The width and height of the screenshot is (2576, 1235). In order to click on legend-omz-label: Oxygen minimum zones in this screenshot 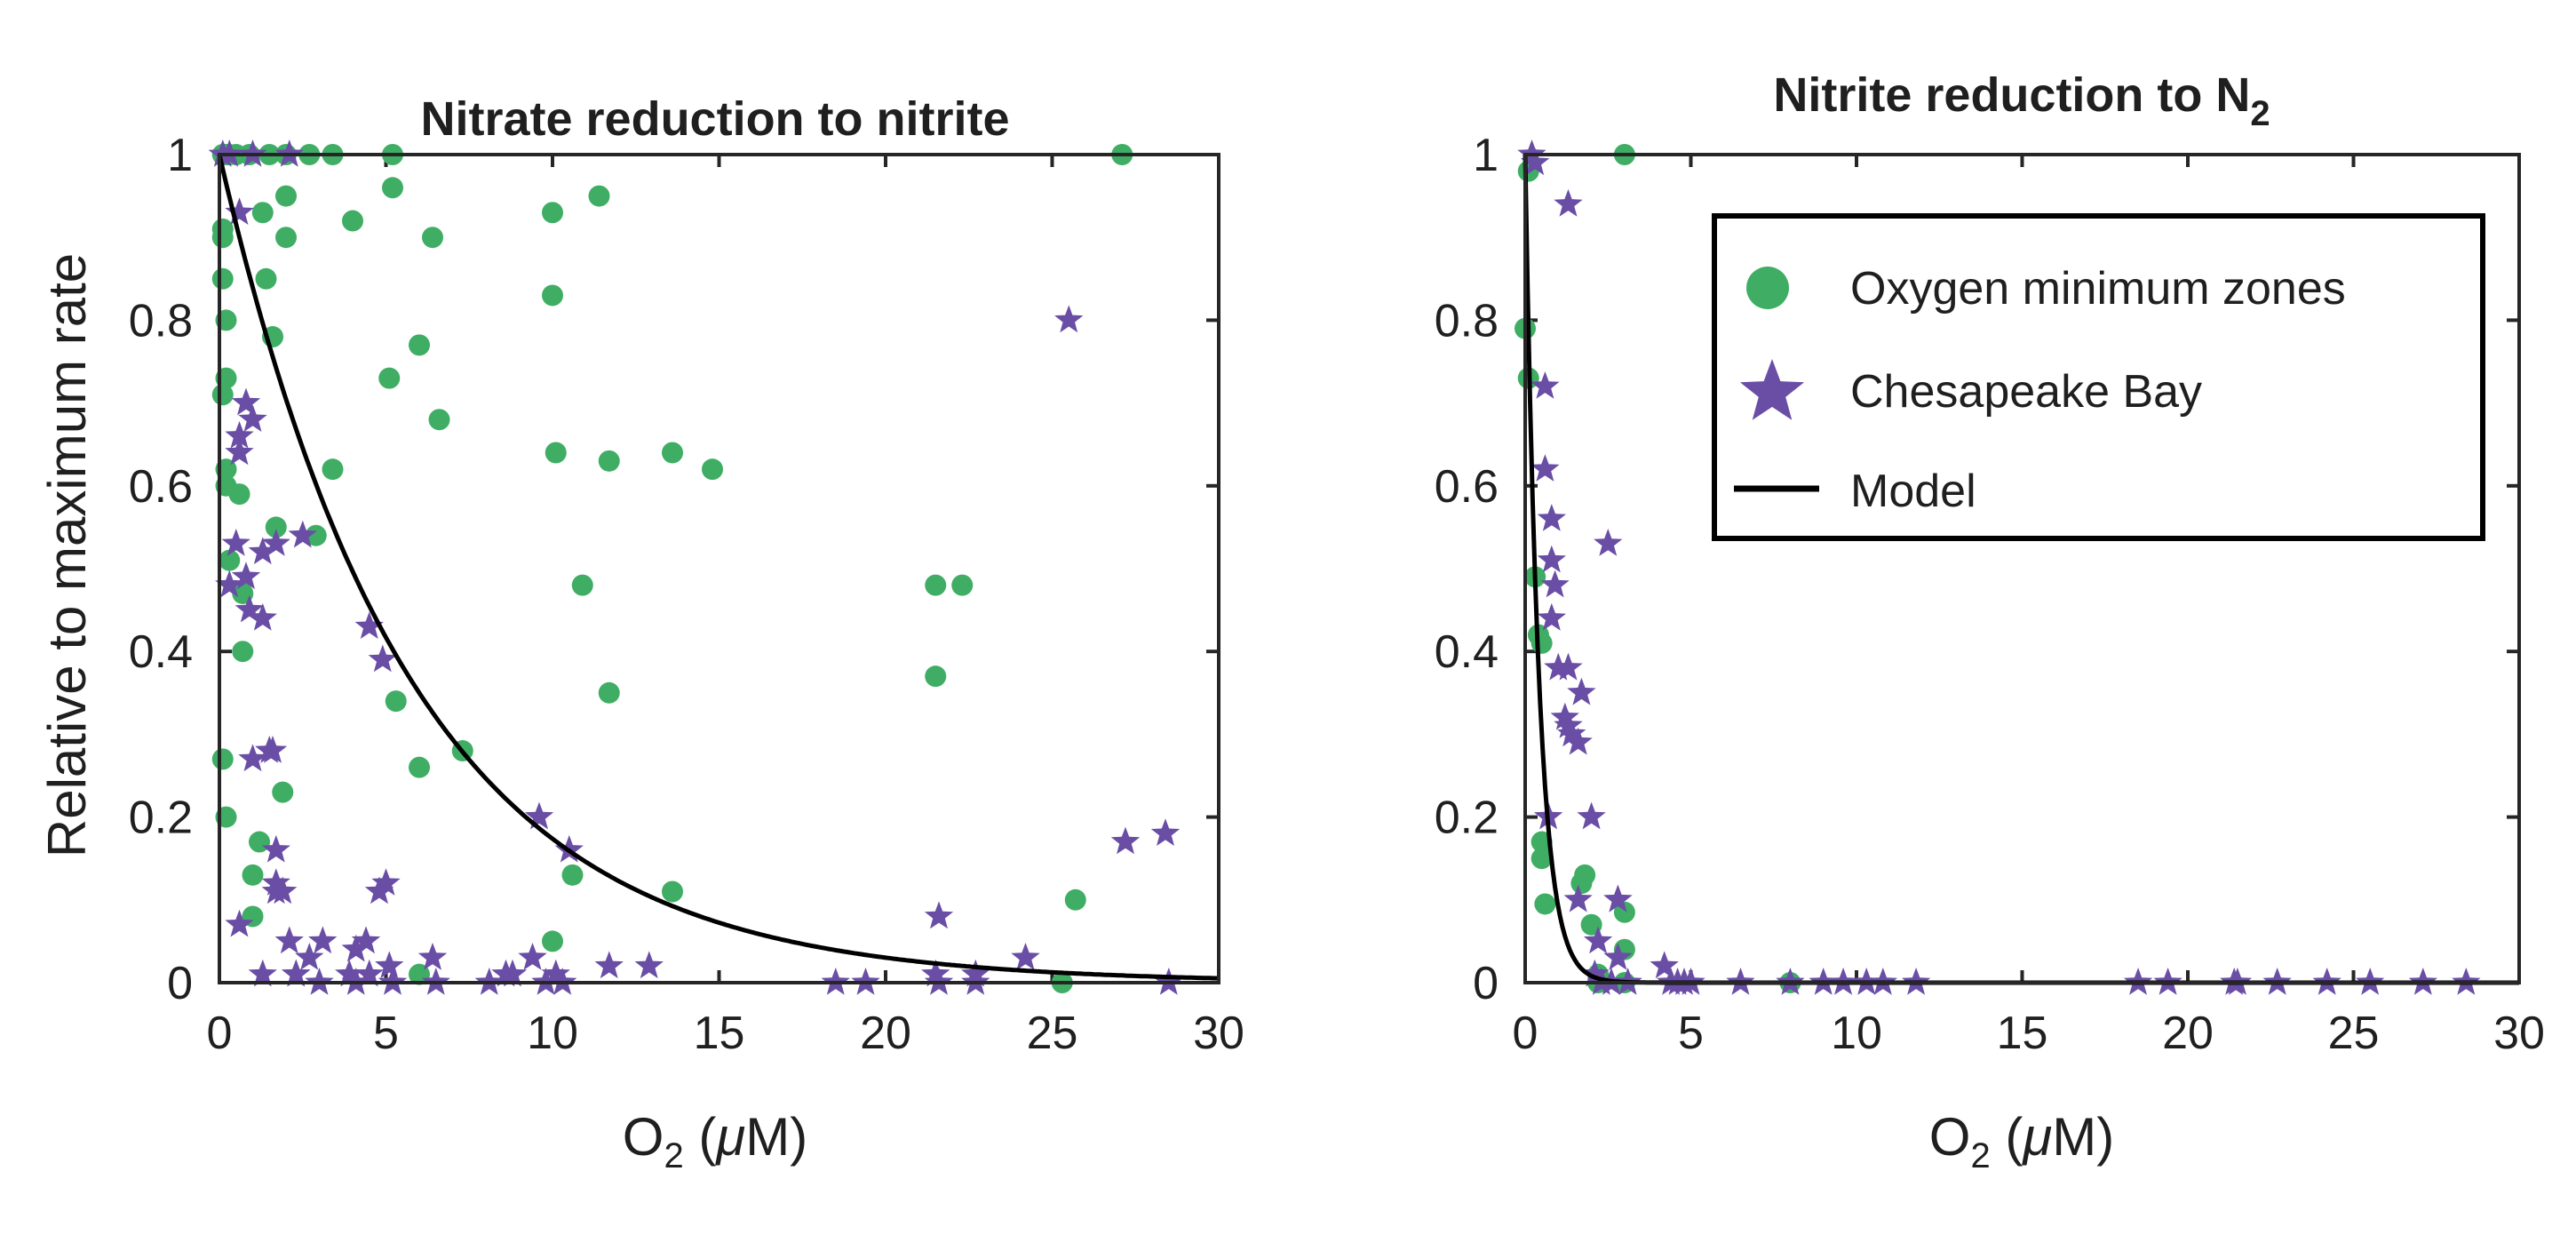, I will do `click(2098, 289)`.